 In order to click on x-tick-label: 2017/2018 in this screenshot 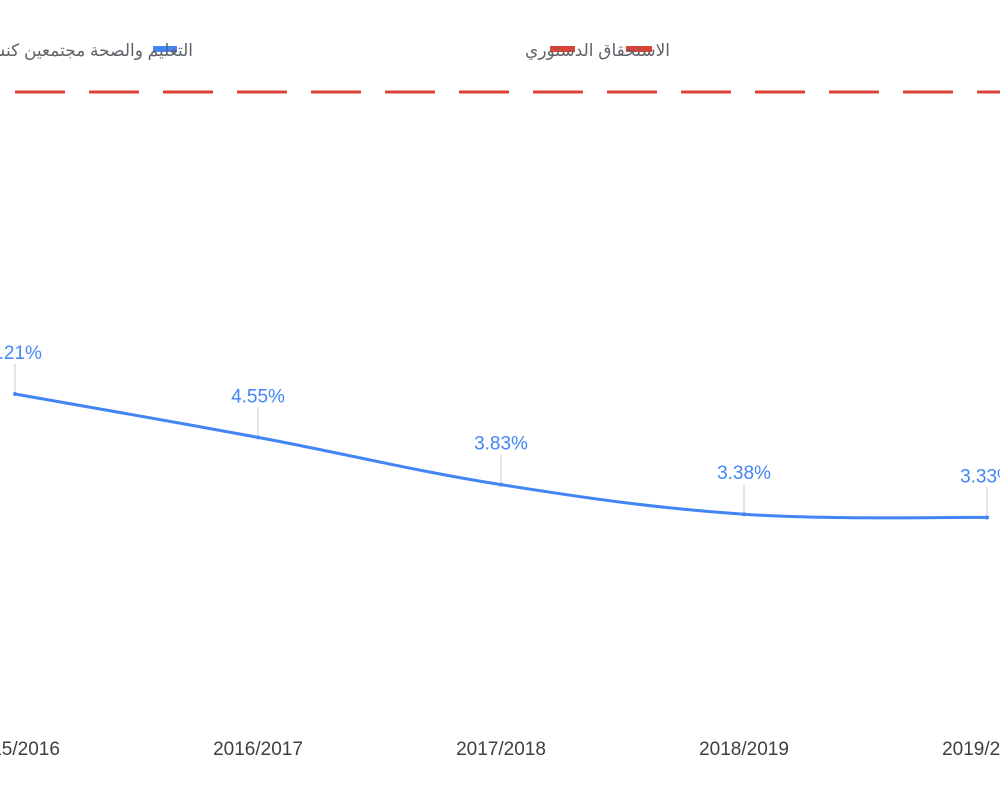, I will do `click(501, 749)`.